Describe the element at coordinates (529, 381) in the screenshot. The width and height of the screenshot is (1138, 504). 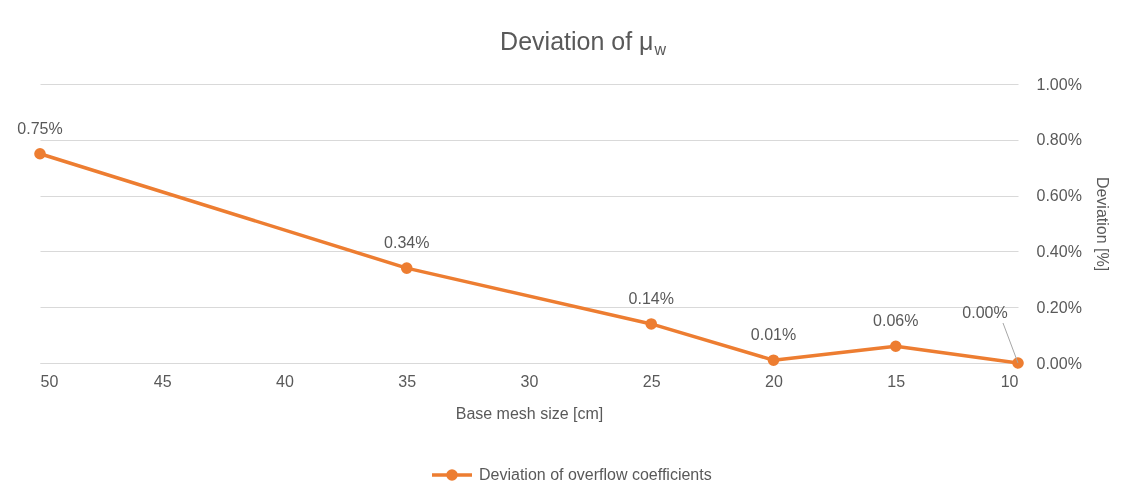
I see `x-tick-label: 30` at that location.